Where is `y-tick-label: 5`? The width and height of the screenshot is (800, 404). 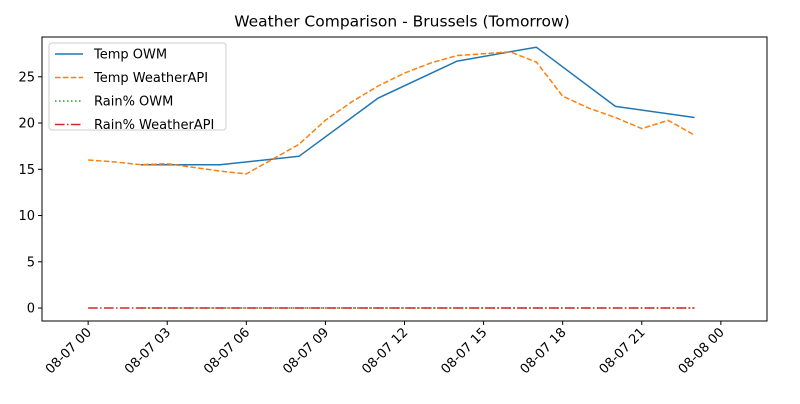
y-tick-label: 5 is located at coordinates (31, 262).